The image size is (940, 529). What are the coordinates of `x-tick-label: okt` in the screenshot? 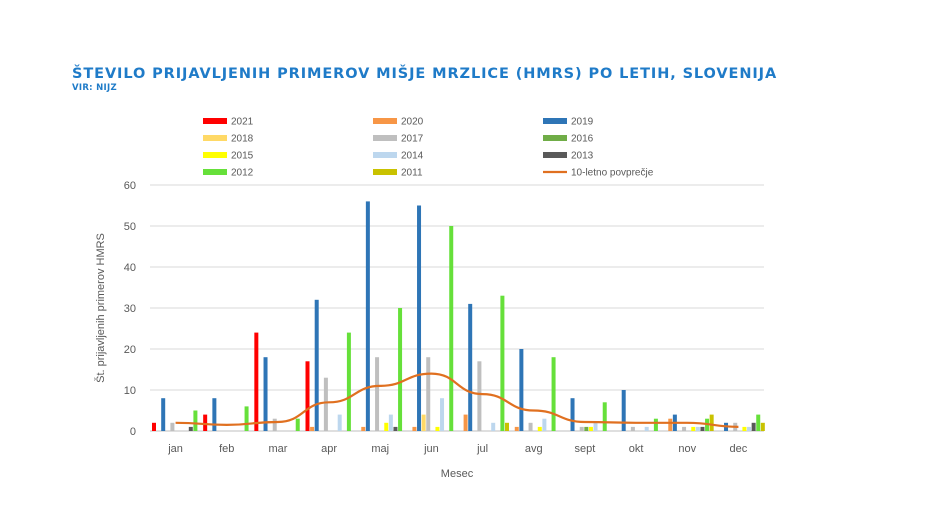 It's located at (636, 449).